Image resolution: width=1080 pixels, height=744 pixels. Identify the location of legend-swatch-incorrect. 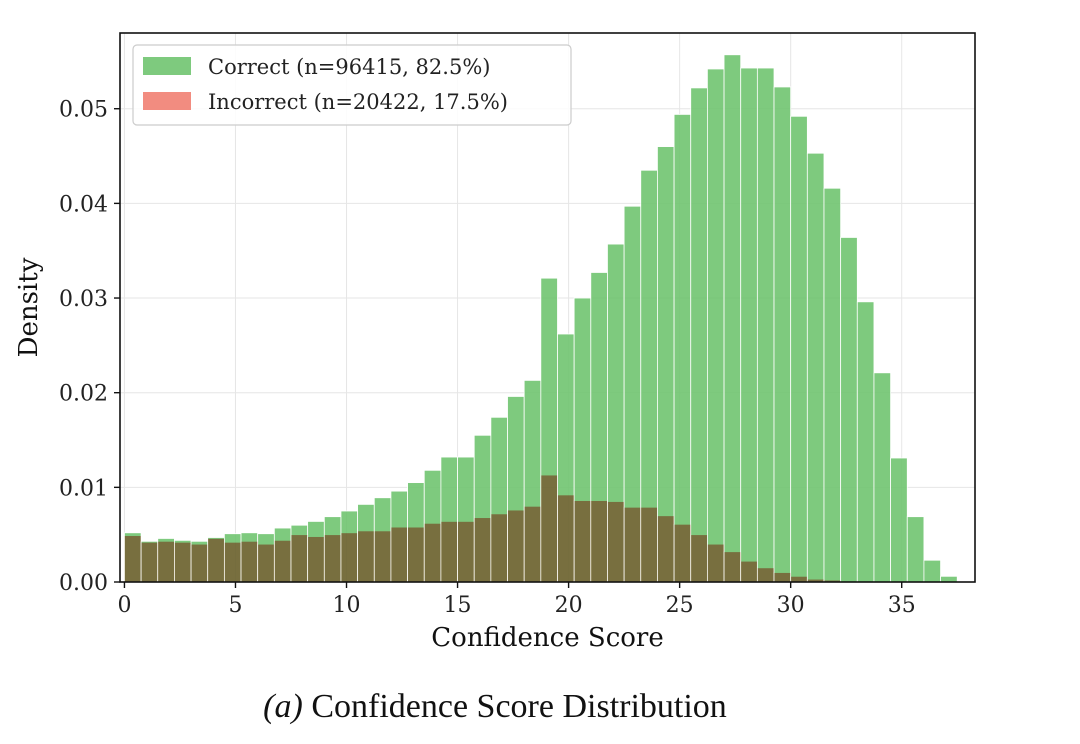
(167, 101).